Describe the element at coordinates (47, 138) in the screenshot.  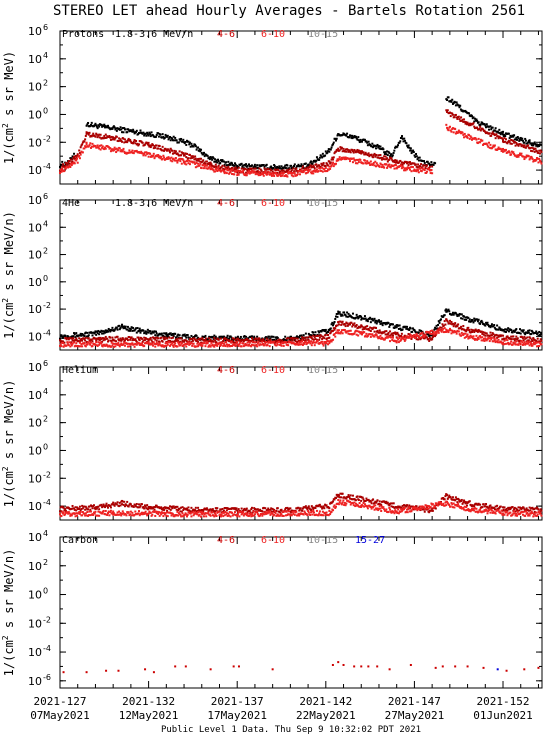
I see `y-tick-exponent: -2` at that location.